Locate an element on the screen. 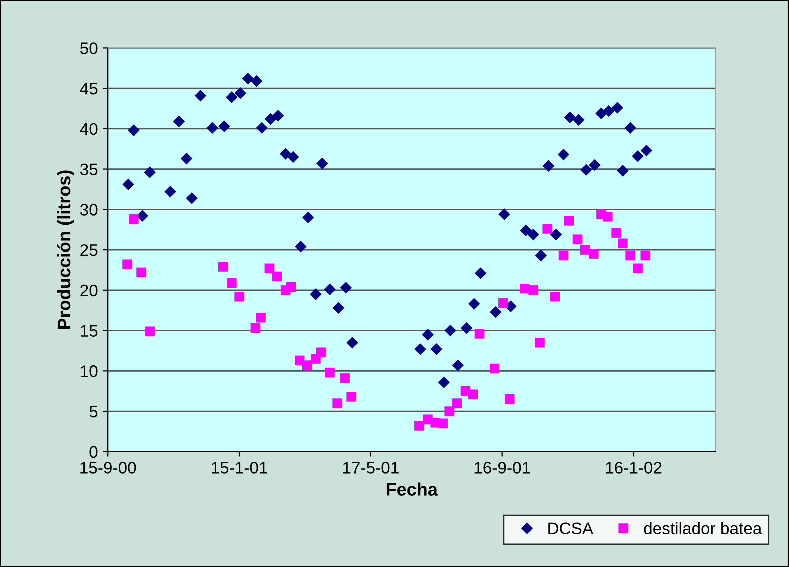 Image resolution: width=789 pixels, height=567 pixels. y-tick-label: 30 is located at coordinates (89, 210).